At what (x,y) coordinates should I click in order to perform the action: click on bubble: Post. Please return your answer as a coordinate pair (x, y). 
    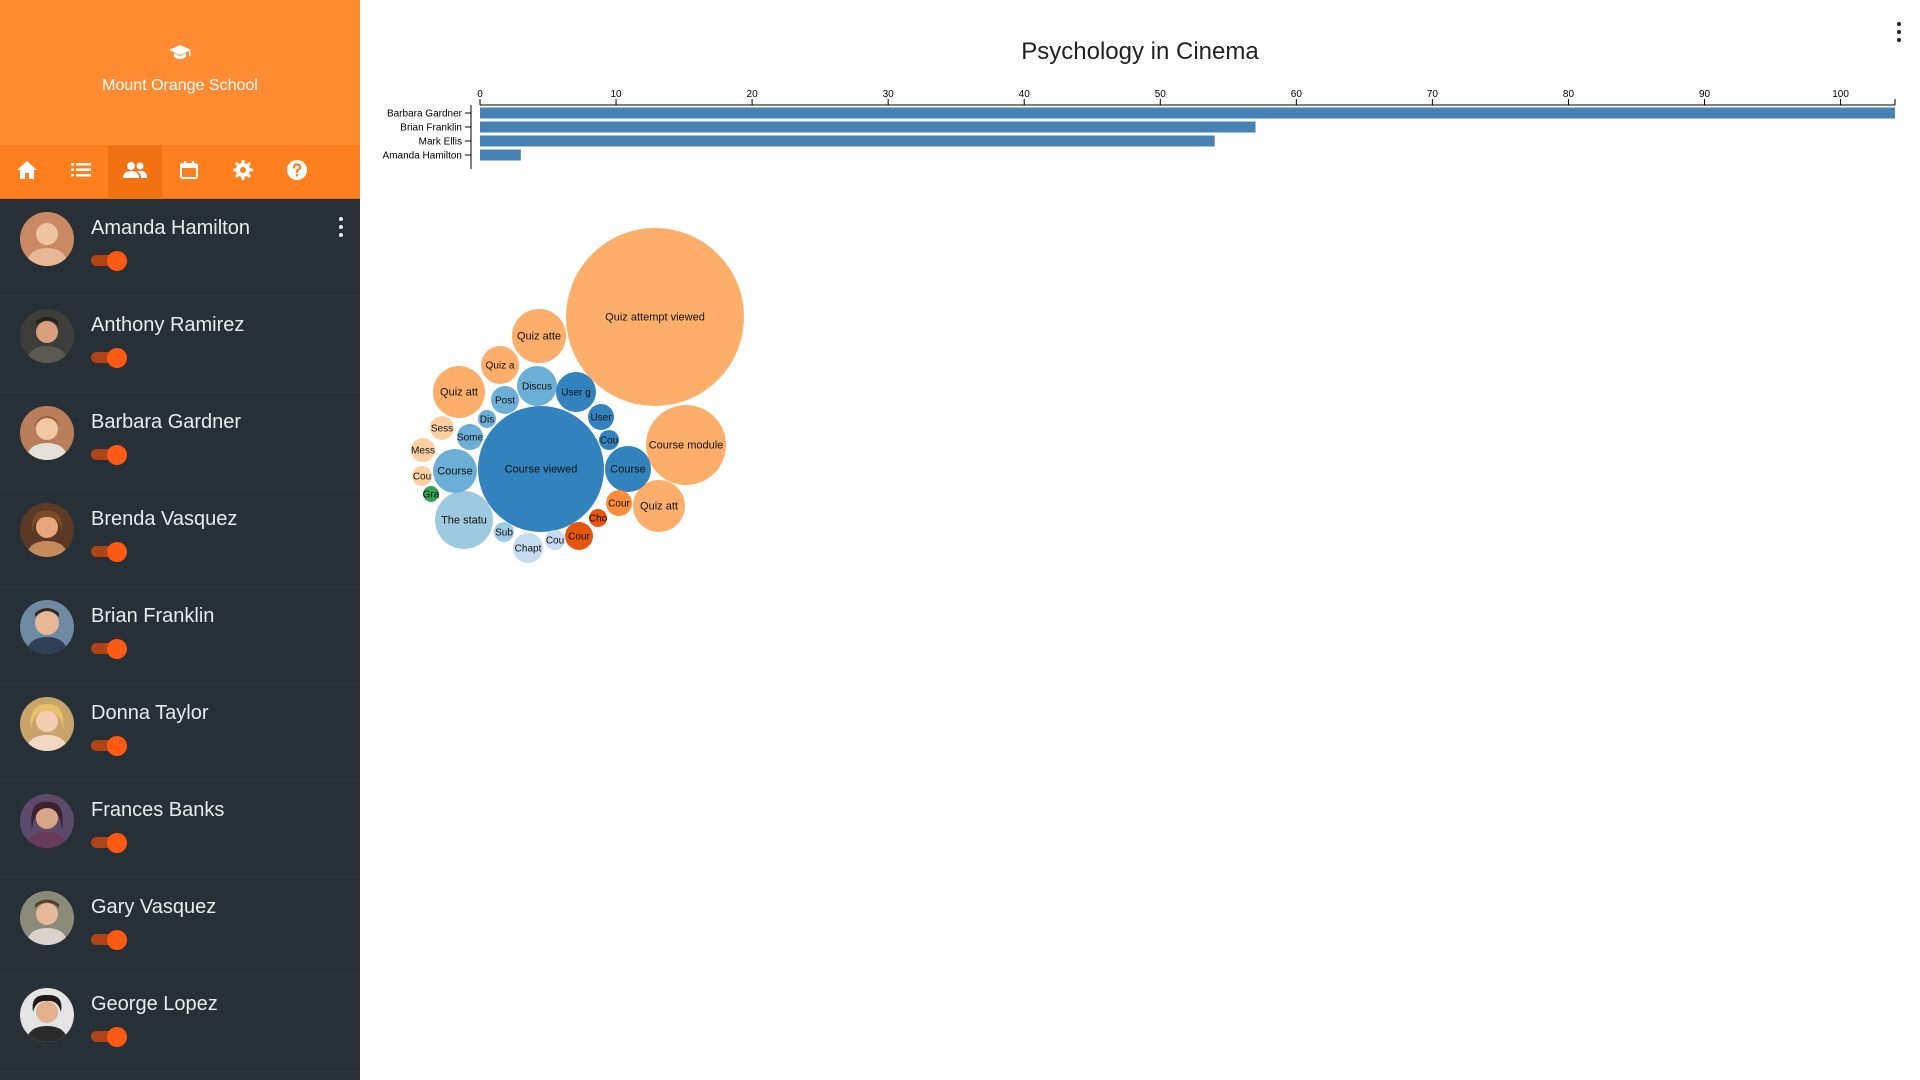
    Looking at the image, I should click on (505, 400).